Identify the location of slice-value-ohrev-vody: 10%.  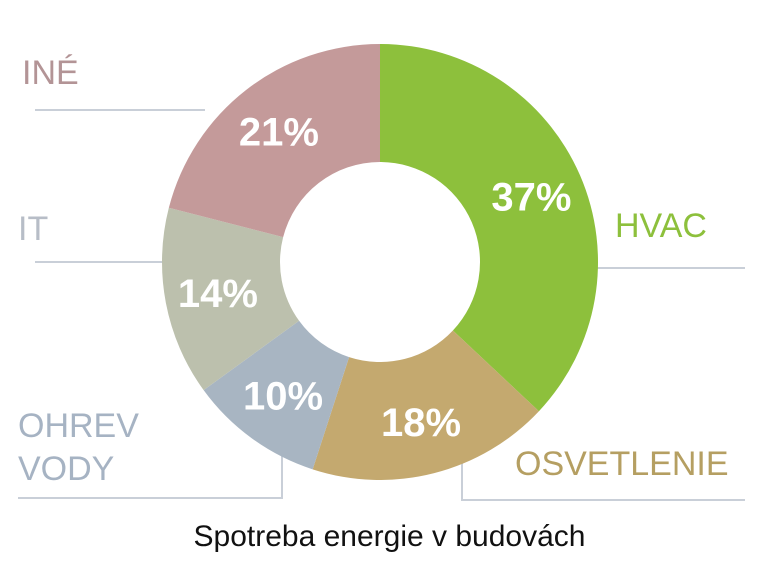
(283, 396).